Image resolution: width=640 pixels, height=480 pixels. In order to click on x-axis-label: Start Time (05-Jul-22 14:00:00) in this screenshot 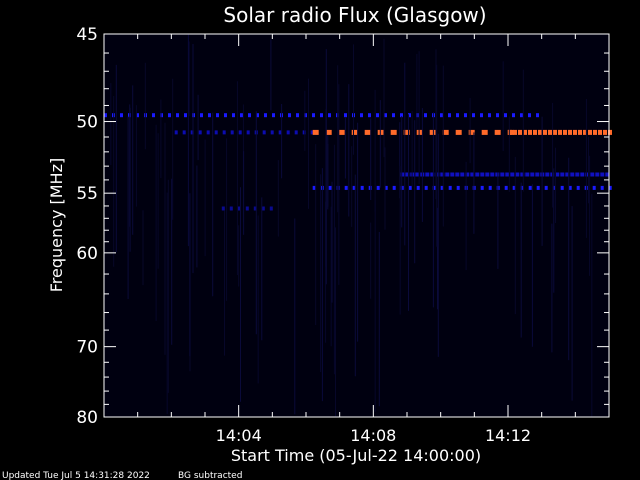, I will do `click(356, 455)`.